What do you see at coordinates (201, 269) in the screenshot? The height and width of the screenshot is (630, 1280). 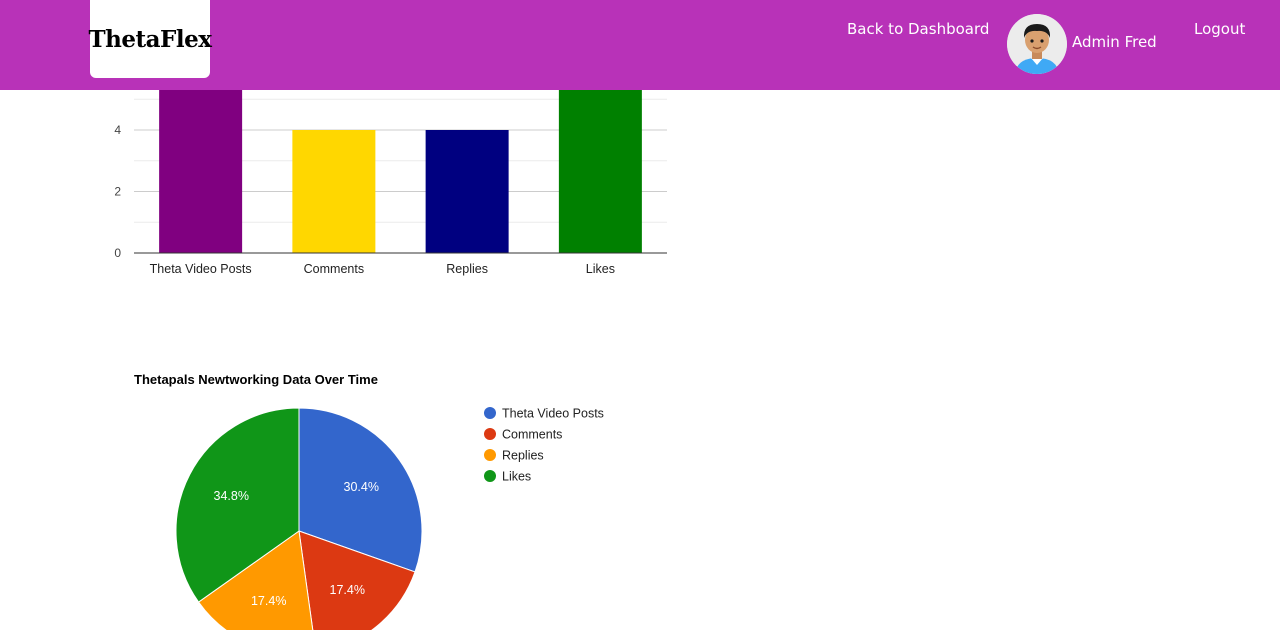 I see `x-tick-label: Theta Video Posts` at bounding box center [201, 269].